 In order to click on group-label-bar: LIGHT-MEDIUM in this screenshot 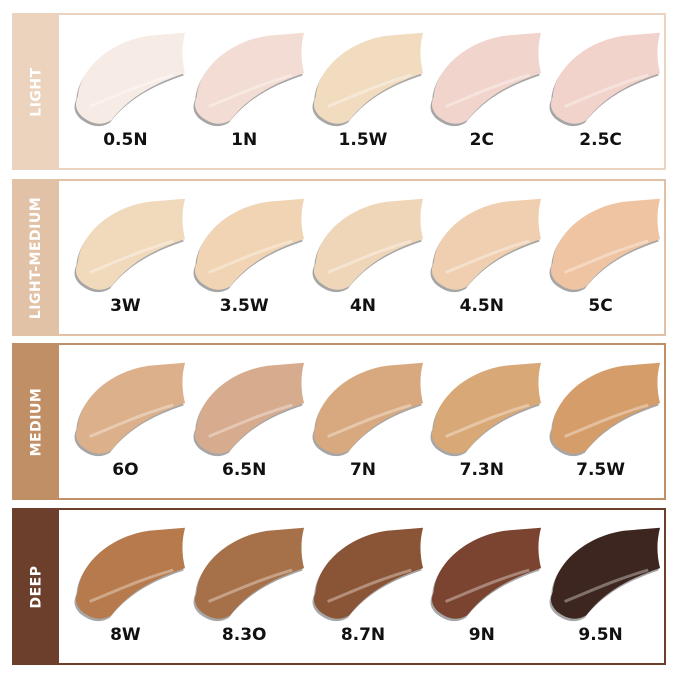, I will do `click(36, 257)`.